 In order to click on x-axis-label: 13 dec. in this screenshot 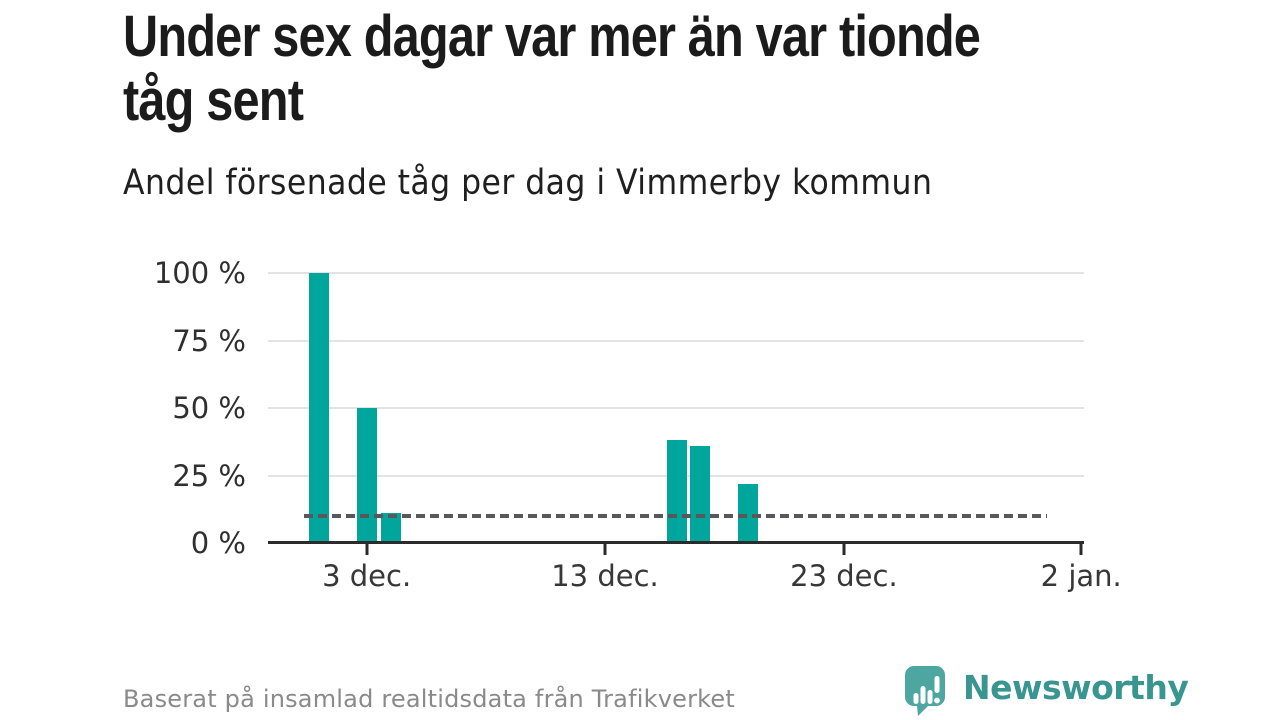, I will do `click(605, 576)`.